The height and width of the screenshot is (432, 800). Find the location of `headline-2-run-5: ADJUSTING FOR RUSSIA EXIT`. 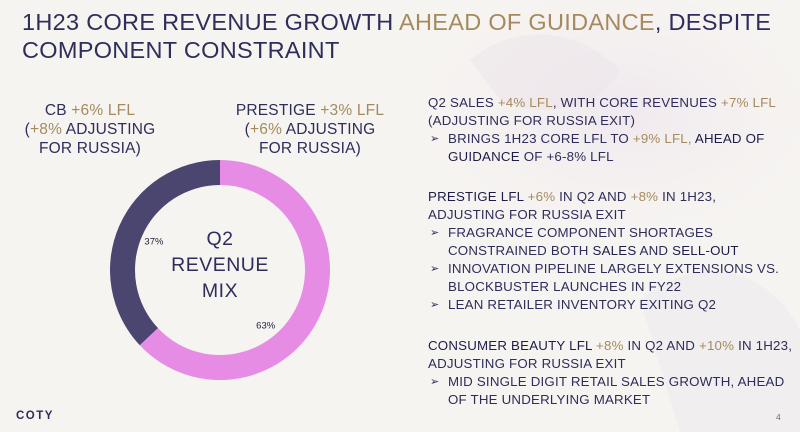

headline-2-run-5: ADJUSTING FOR RUSSIA EXIT is located at coordinates (527, 214).